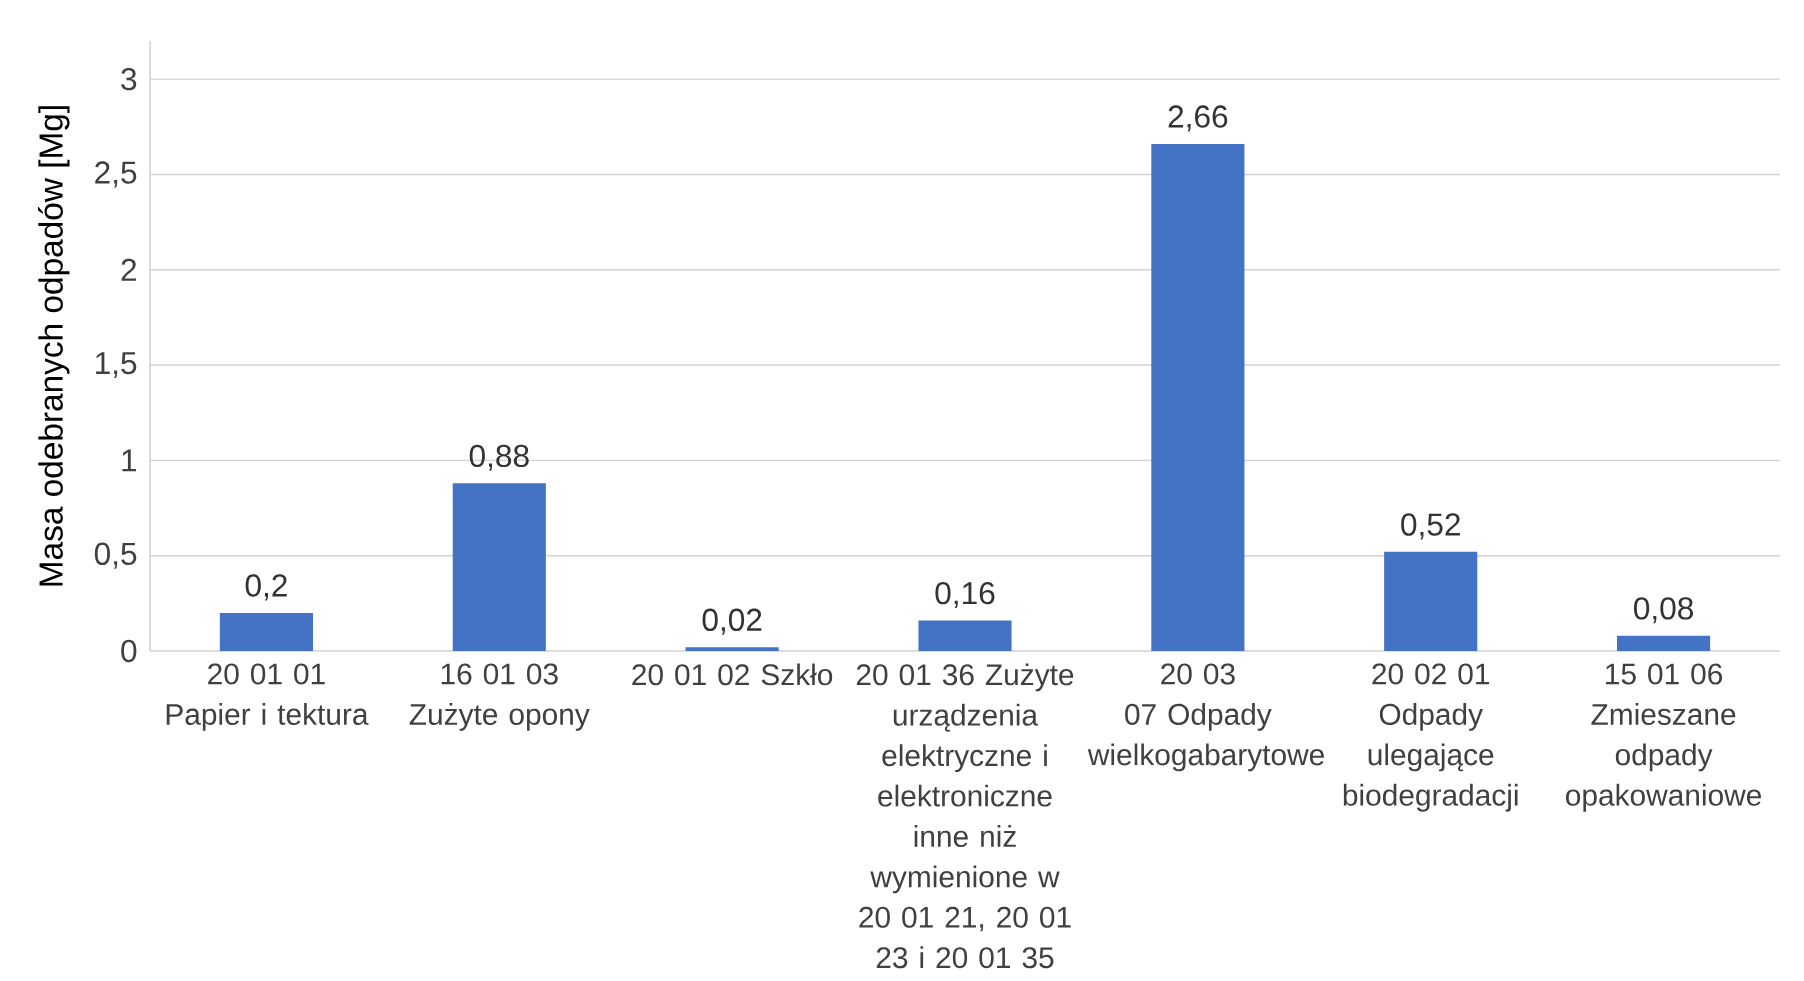 The width and height of the screenshot is (1804, 981). I want to click on data-label: 0,02, so click(732, 621).